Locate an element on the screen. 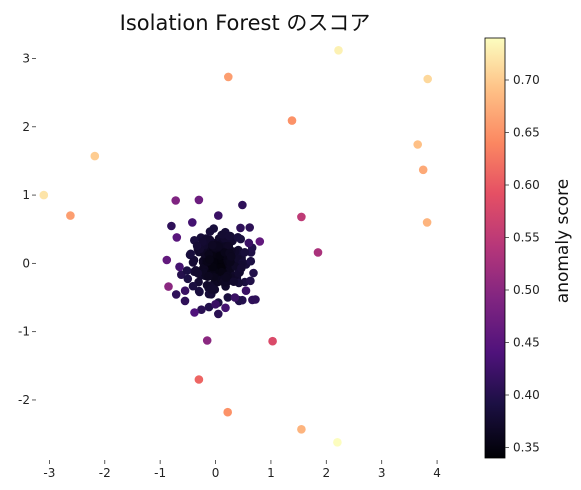 The width and height of the screenshot is (581, 490). y-tick-label: 3 is located at coordinates (26, 58).